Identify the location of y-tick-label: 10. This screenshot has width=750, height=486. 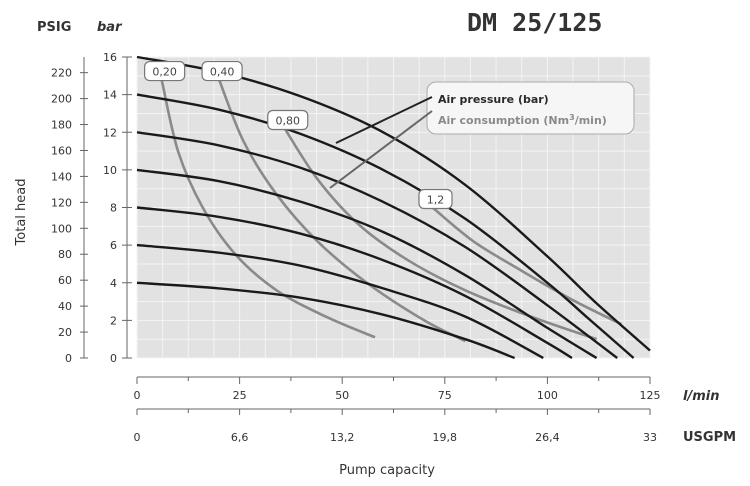
(110, 170).